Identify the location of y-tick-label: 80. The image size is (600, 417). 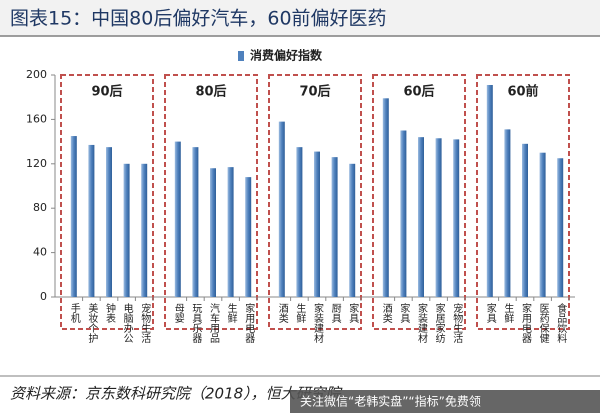
(40, 207).